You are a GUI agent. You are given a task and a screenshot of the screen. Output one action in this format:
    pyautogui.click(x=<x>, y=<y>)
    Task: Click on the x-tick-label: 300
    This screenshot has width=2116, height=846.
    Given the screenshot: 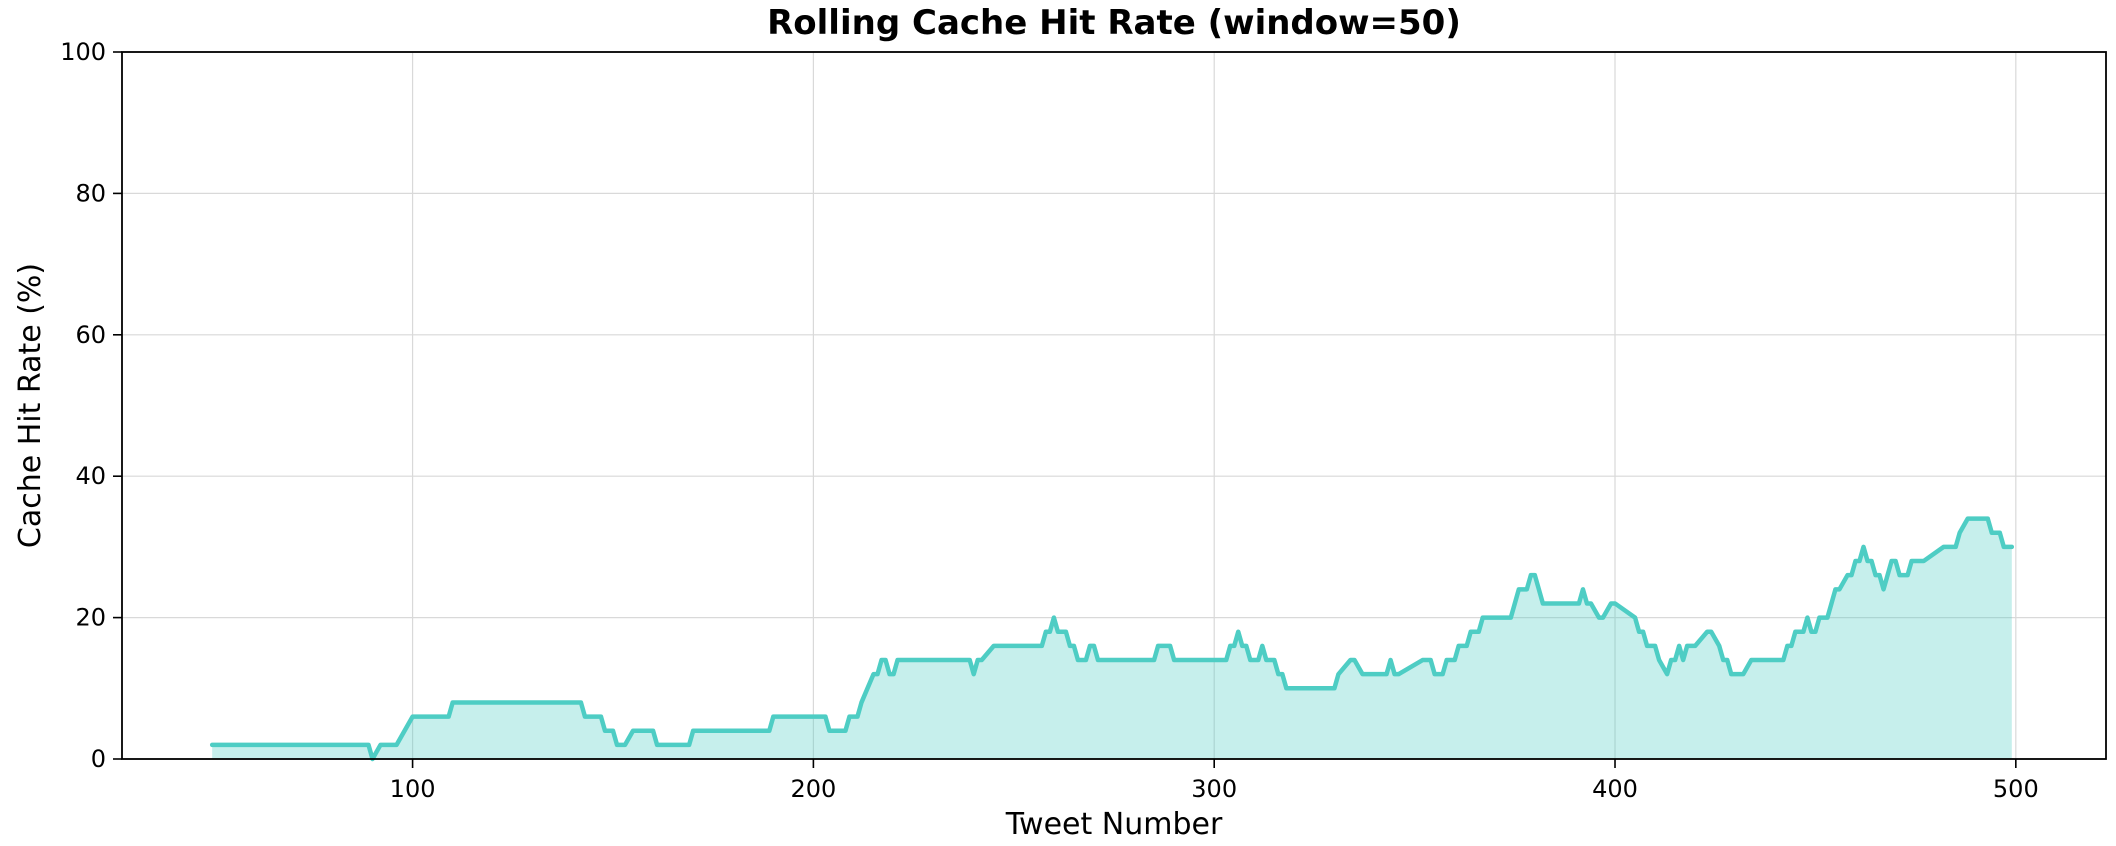 What is the action you would take?
    pyautogui.click(x=1214, y=789)
    